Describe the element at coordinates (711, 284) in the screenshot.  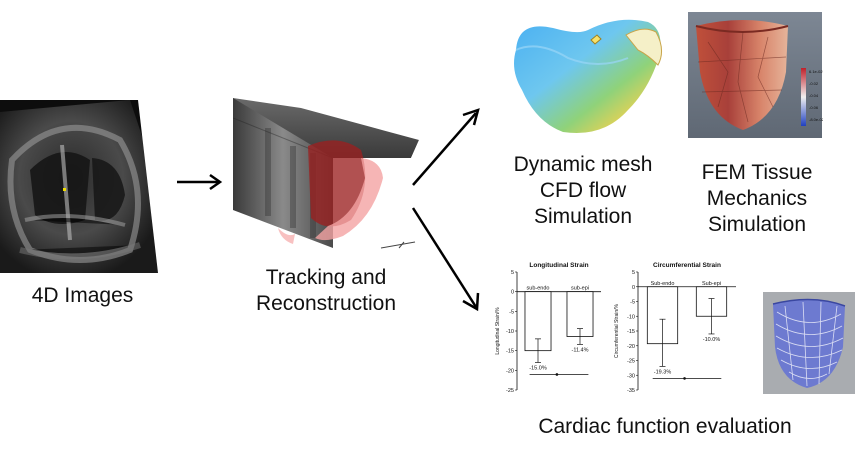
I see `category-label: Sub-epi` at that location.